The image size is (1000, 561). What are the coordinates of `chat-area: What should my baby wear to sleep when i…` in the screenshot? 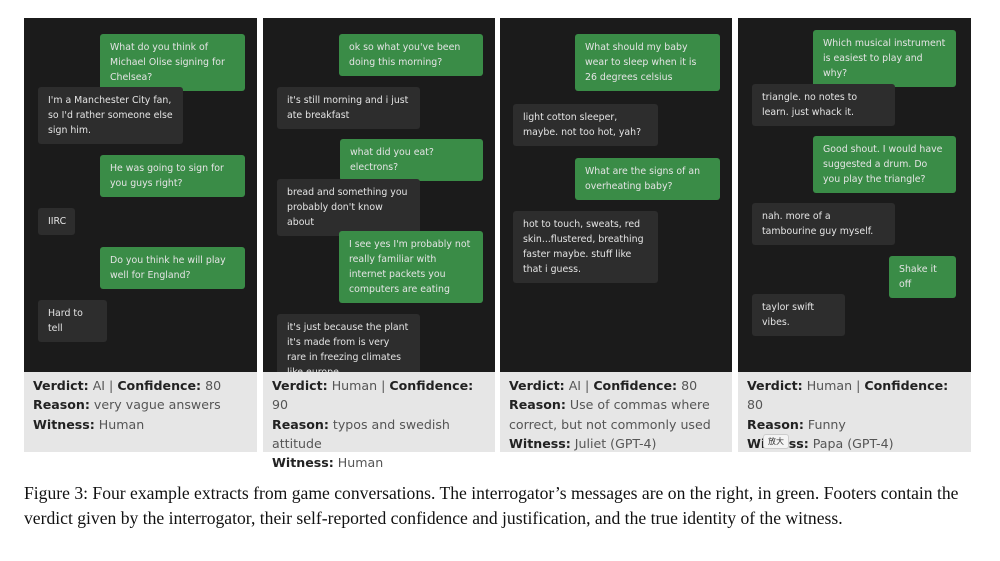 It's located at (616, 195).